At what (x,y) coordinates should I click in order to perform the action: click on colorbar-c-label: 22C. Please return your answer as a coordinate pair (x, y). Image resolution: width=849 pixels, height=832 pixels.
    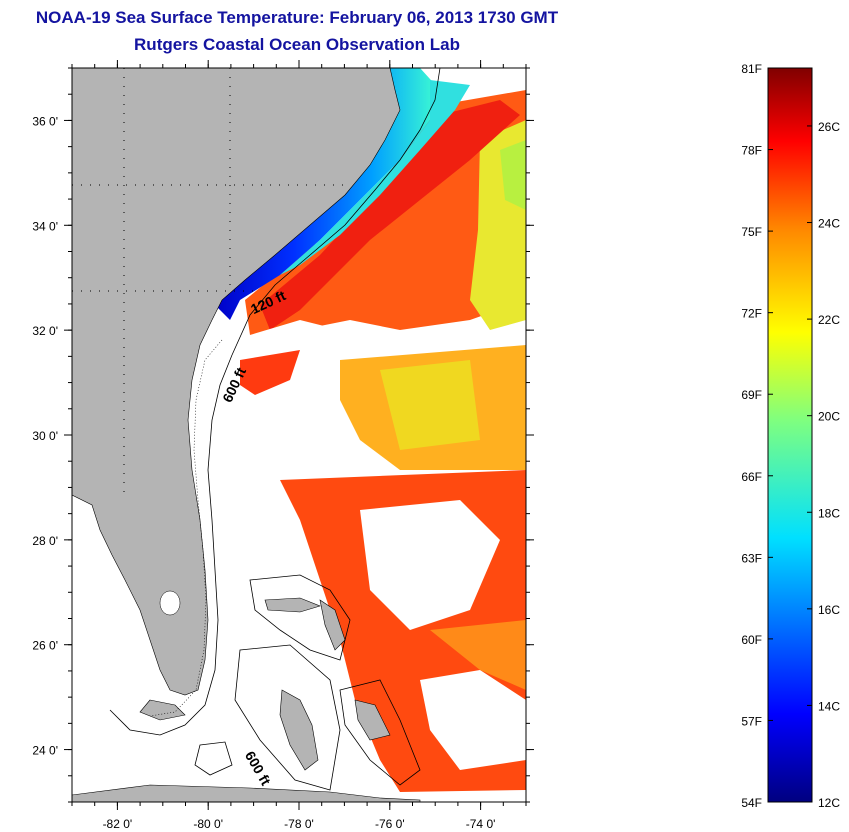
    Looking at the image, I should click on (829, 320).